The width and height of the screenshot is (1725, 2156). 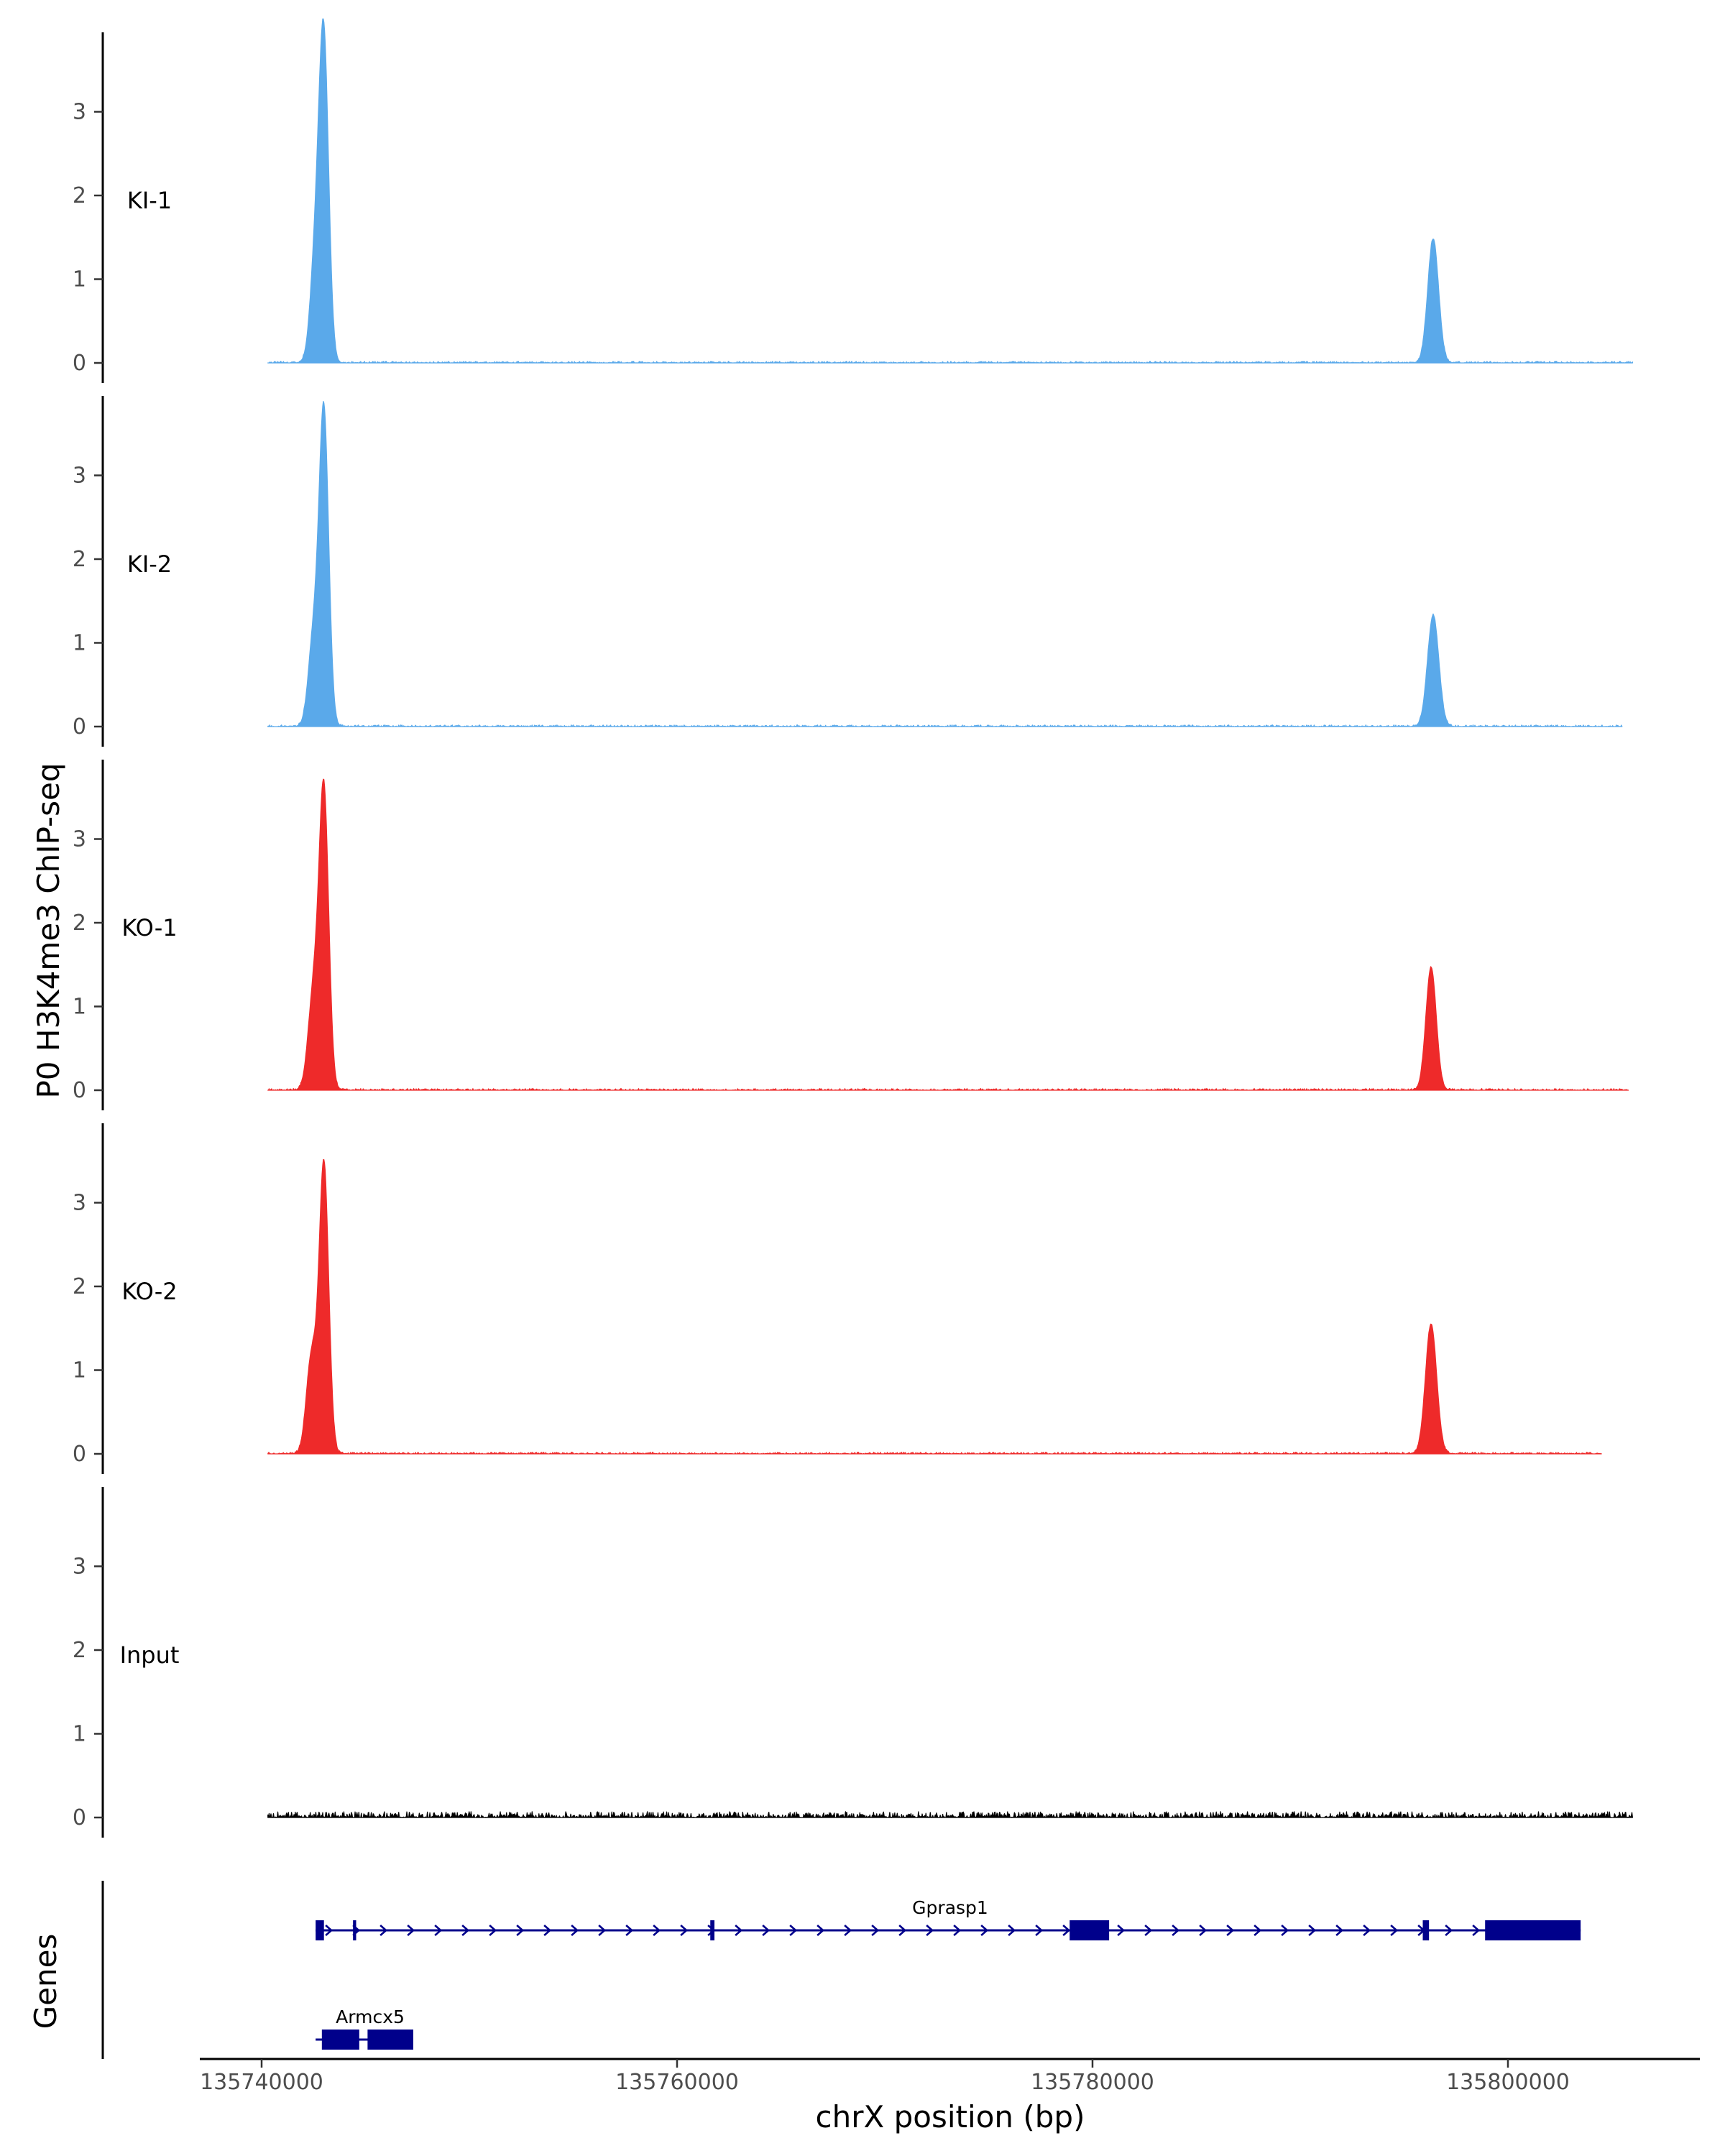 I want to click on x-axis-title: chrX position (bp), so click(x=950, y=2116).